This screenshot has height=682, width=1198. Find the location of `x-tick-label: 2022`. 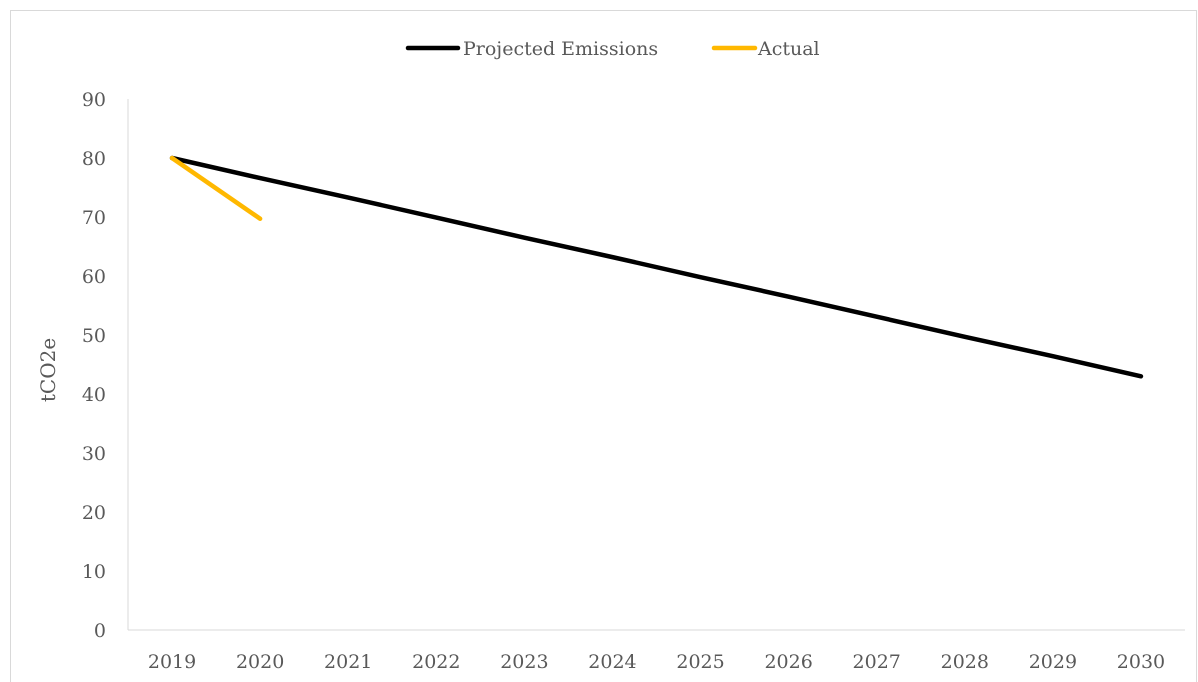

x-tick-label: 2022 is located at coordinates (436, 662).